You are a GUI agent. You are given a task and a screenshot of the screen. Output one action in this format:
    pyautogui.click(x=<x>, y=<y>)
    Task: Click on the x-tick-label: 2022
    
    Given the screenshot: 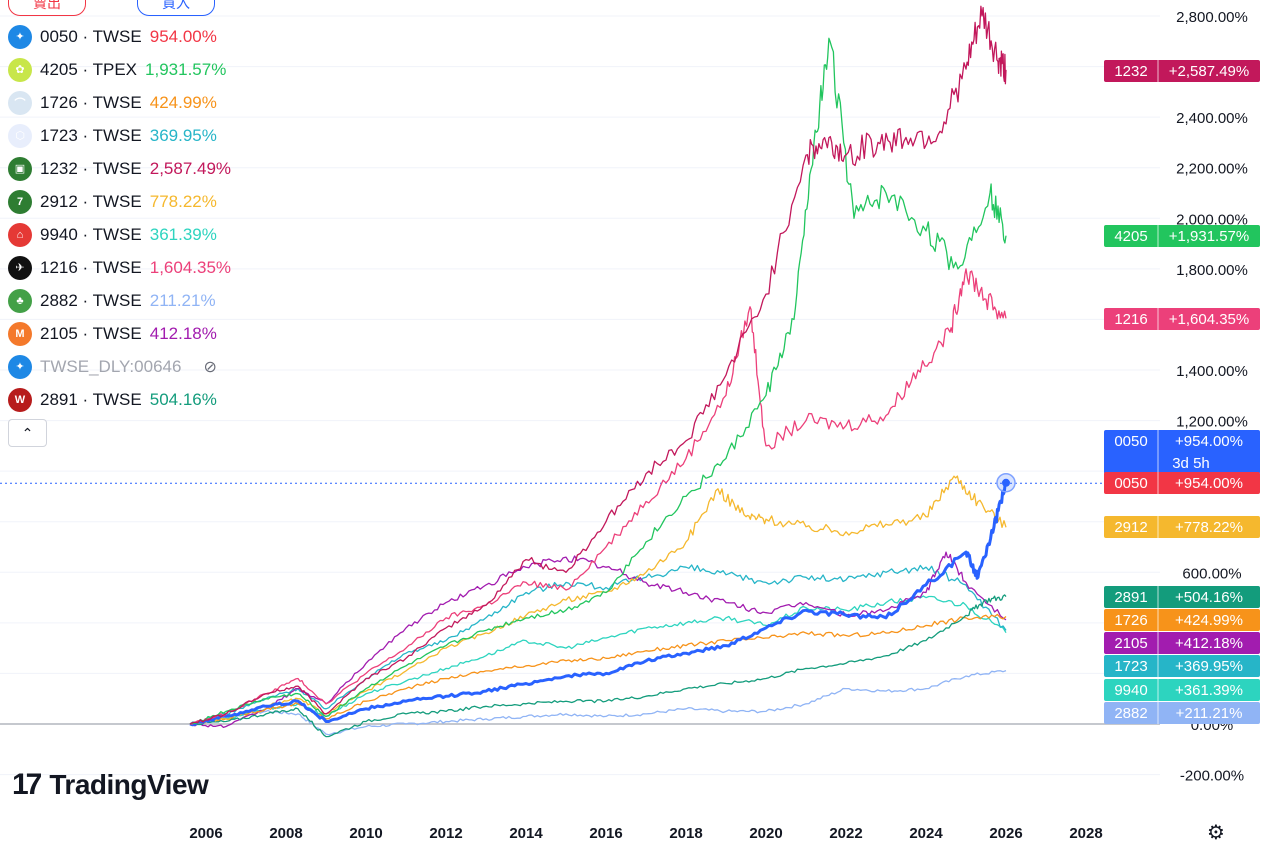 What is the action you would take?
    pyautogui.click(x=845, y=833)
    